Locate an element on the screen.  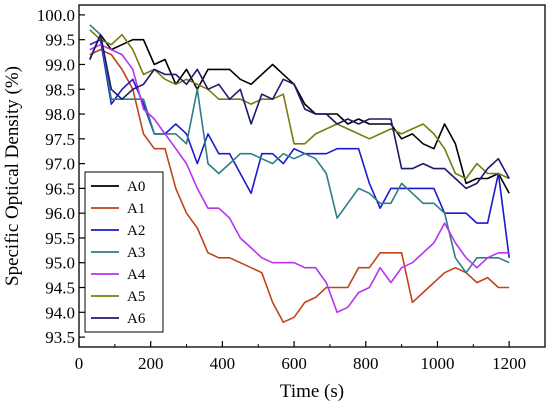
y-tick-label: 98.5 is located at coordinates (60, 89).